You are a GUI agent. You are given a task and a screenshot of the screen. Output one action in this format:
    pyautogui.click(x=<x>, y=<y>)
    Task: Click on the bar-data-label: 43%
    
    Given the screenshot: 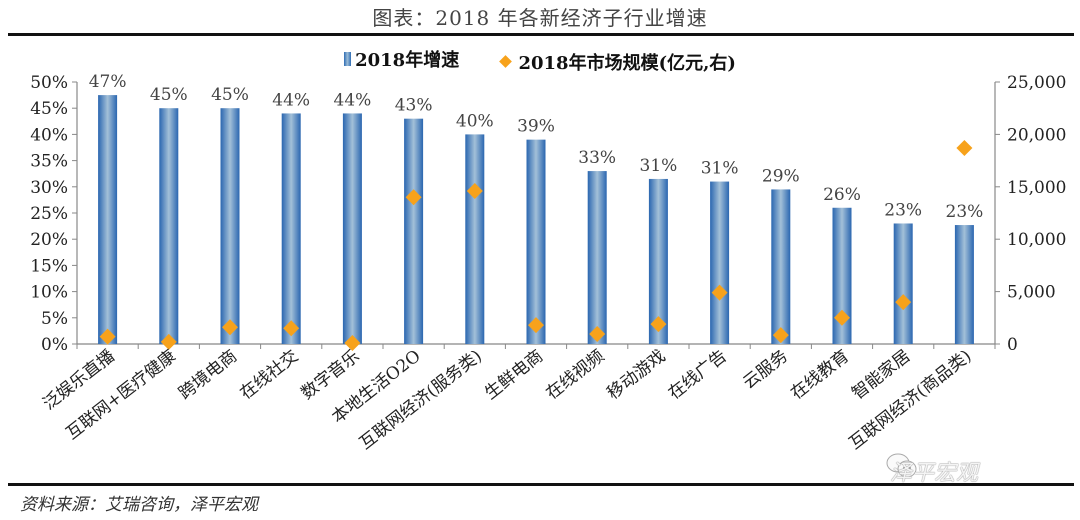 What is the action you would take?
    pyautogui.click(x=414, y=106)
    